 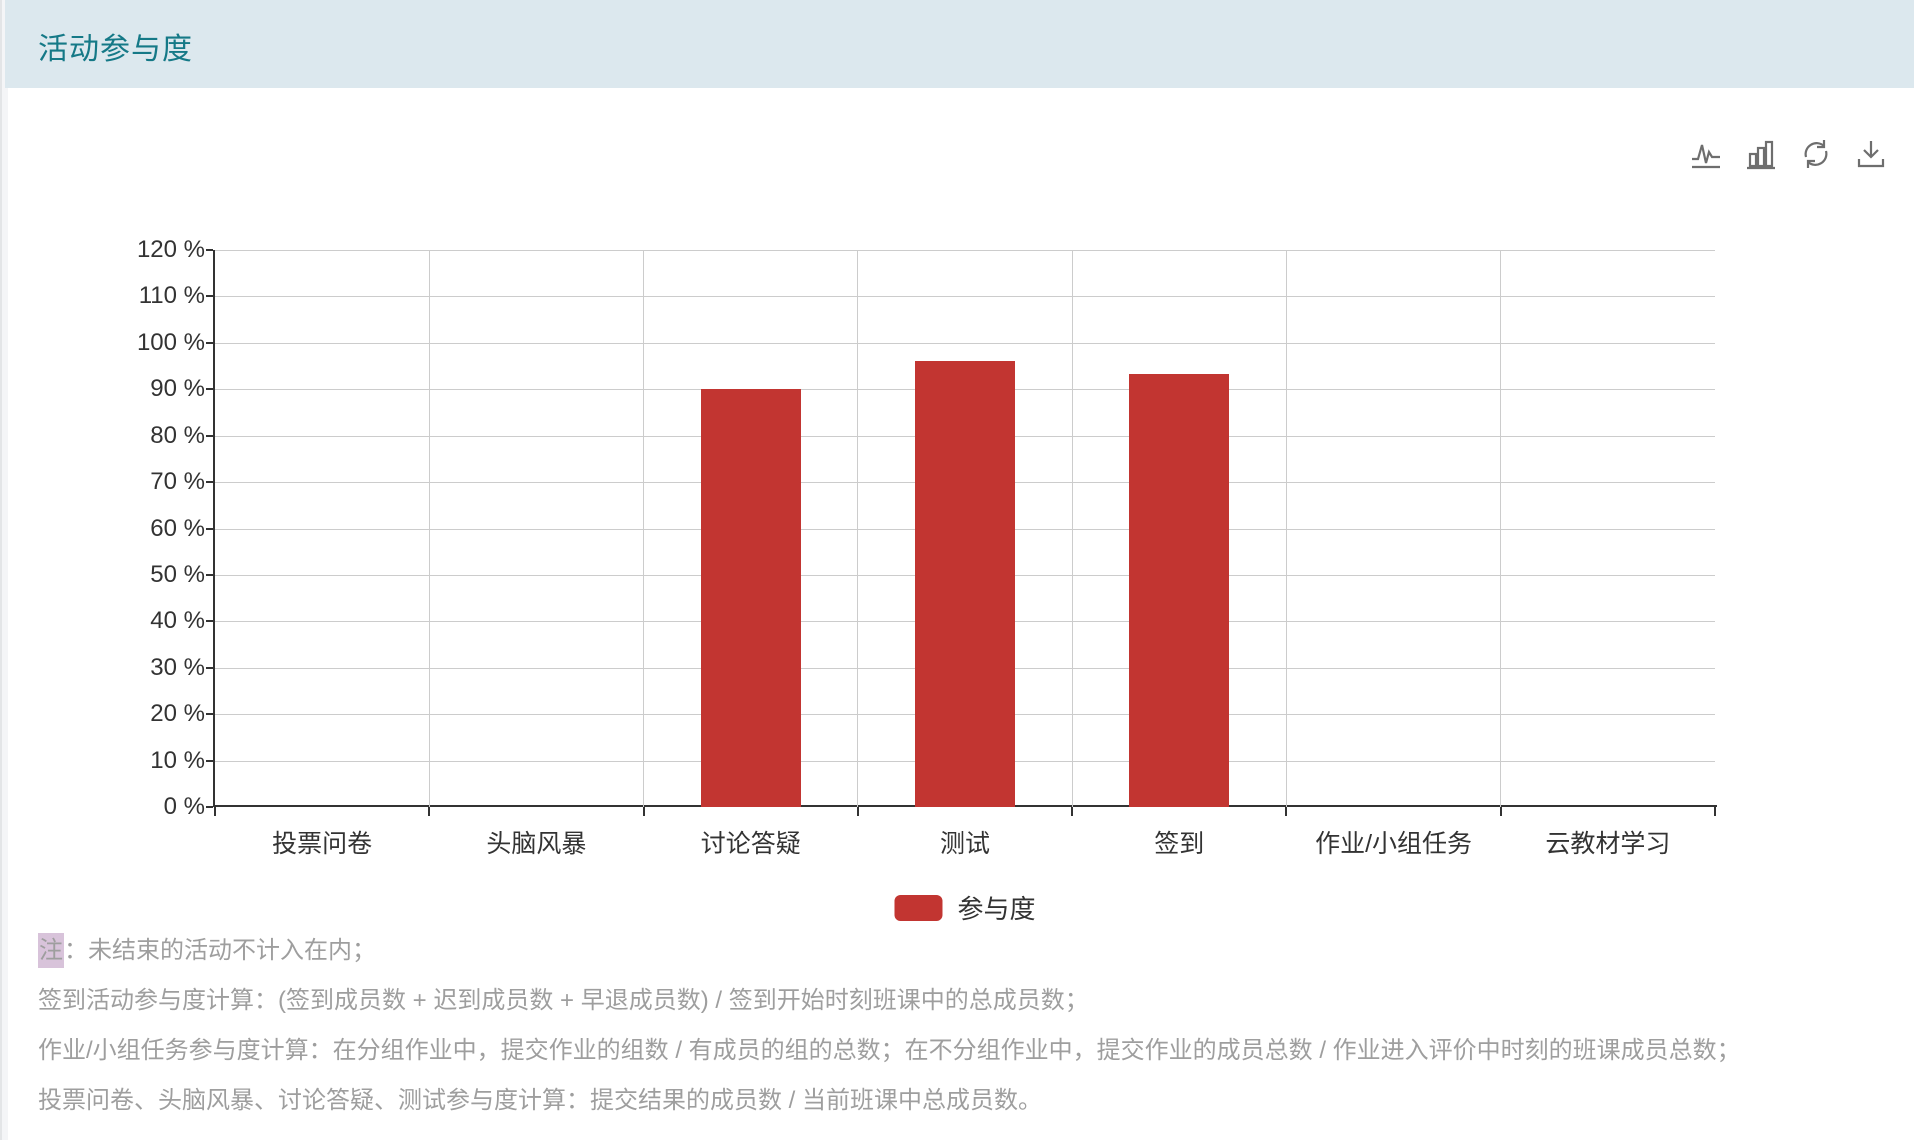 I want to click on y-axis-label: 0 %, so click(x=184, y=806).